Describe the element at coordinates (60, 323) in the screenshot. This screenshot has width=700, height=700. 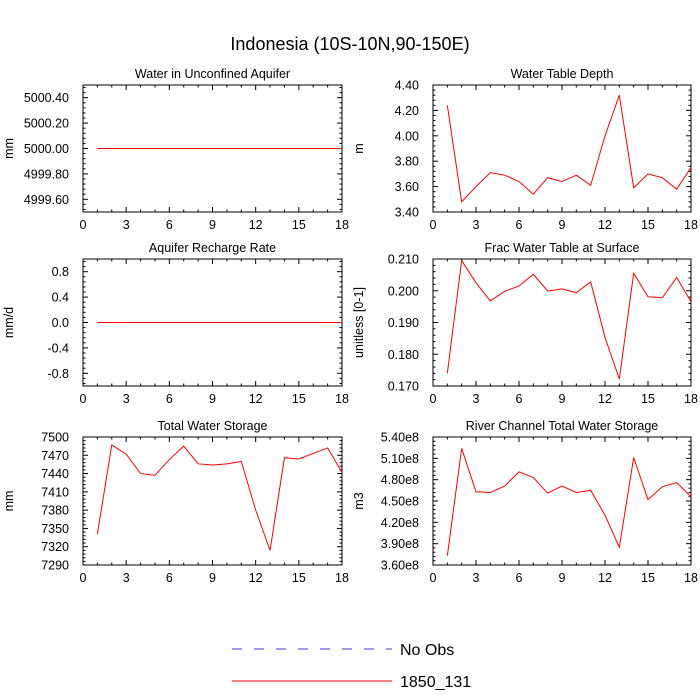
I see `y-tick-label: 0.0` at that location.